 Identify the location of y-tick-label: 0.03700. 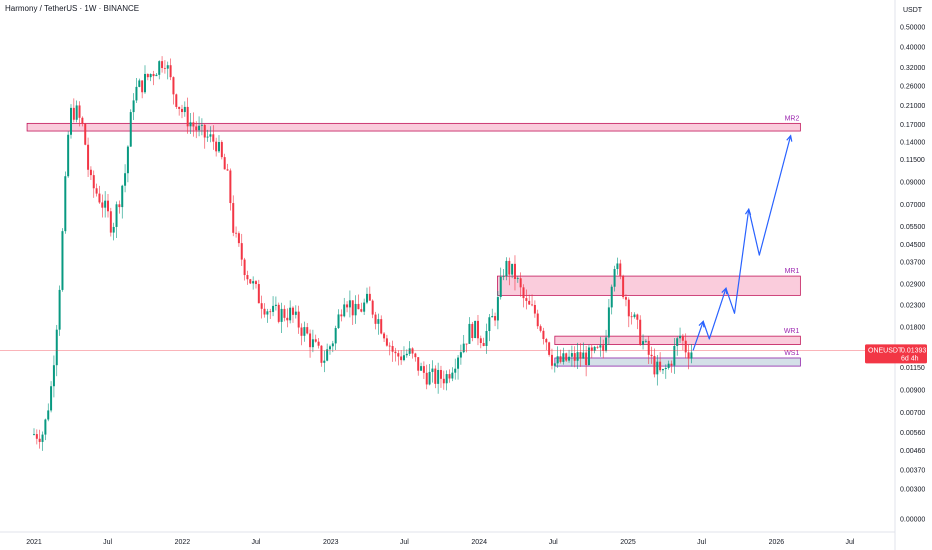
(912, 263).